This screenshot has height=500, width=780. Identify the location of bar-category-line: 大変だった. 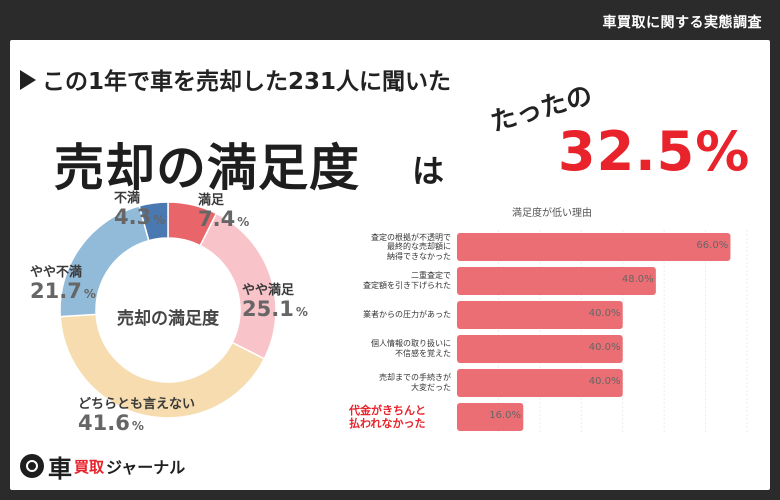
(431, 387).